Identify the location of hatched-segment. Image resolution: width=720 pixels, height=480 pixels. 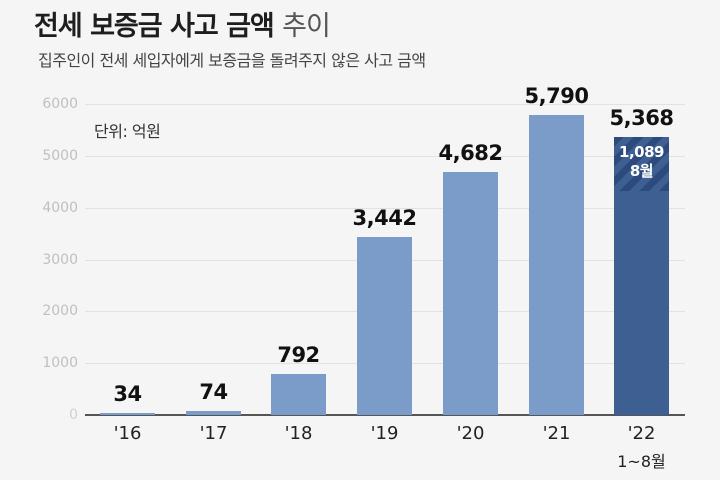
(641, 164).